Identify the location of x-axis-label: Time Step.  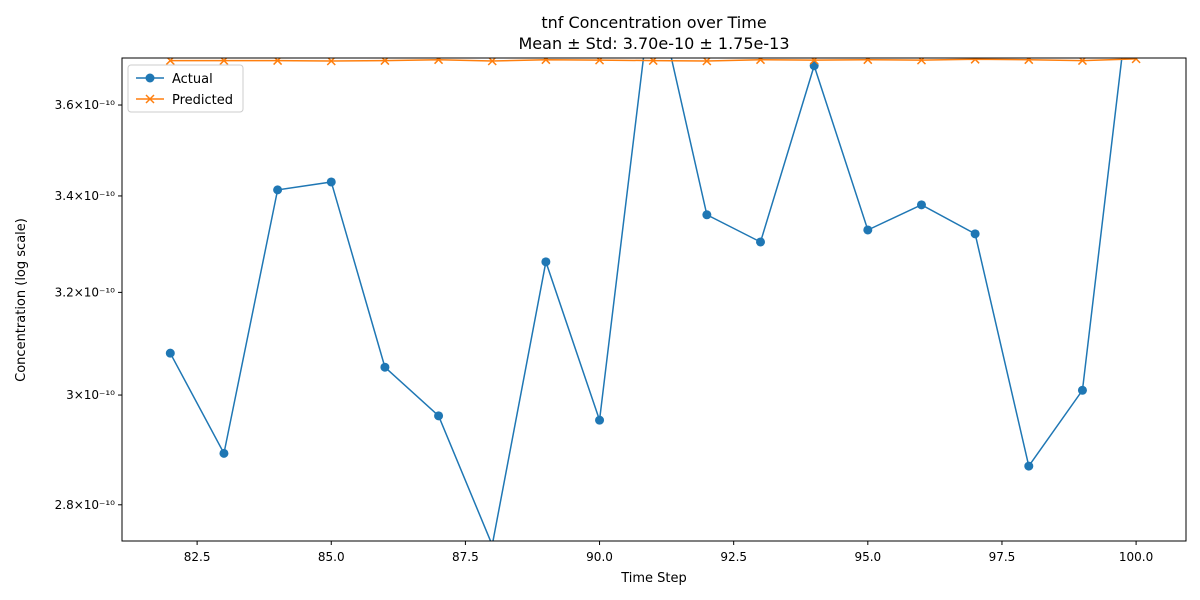
(653, 578).